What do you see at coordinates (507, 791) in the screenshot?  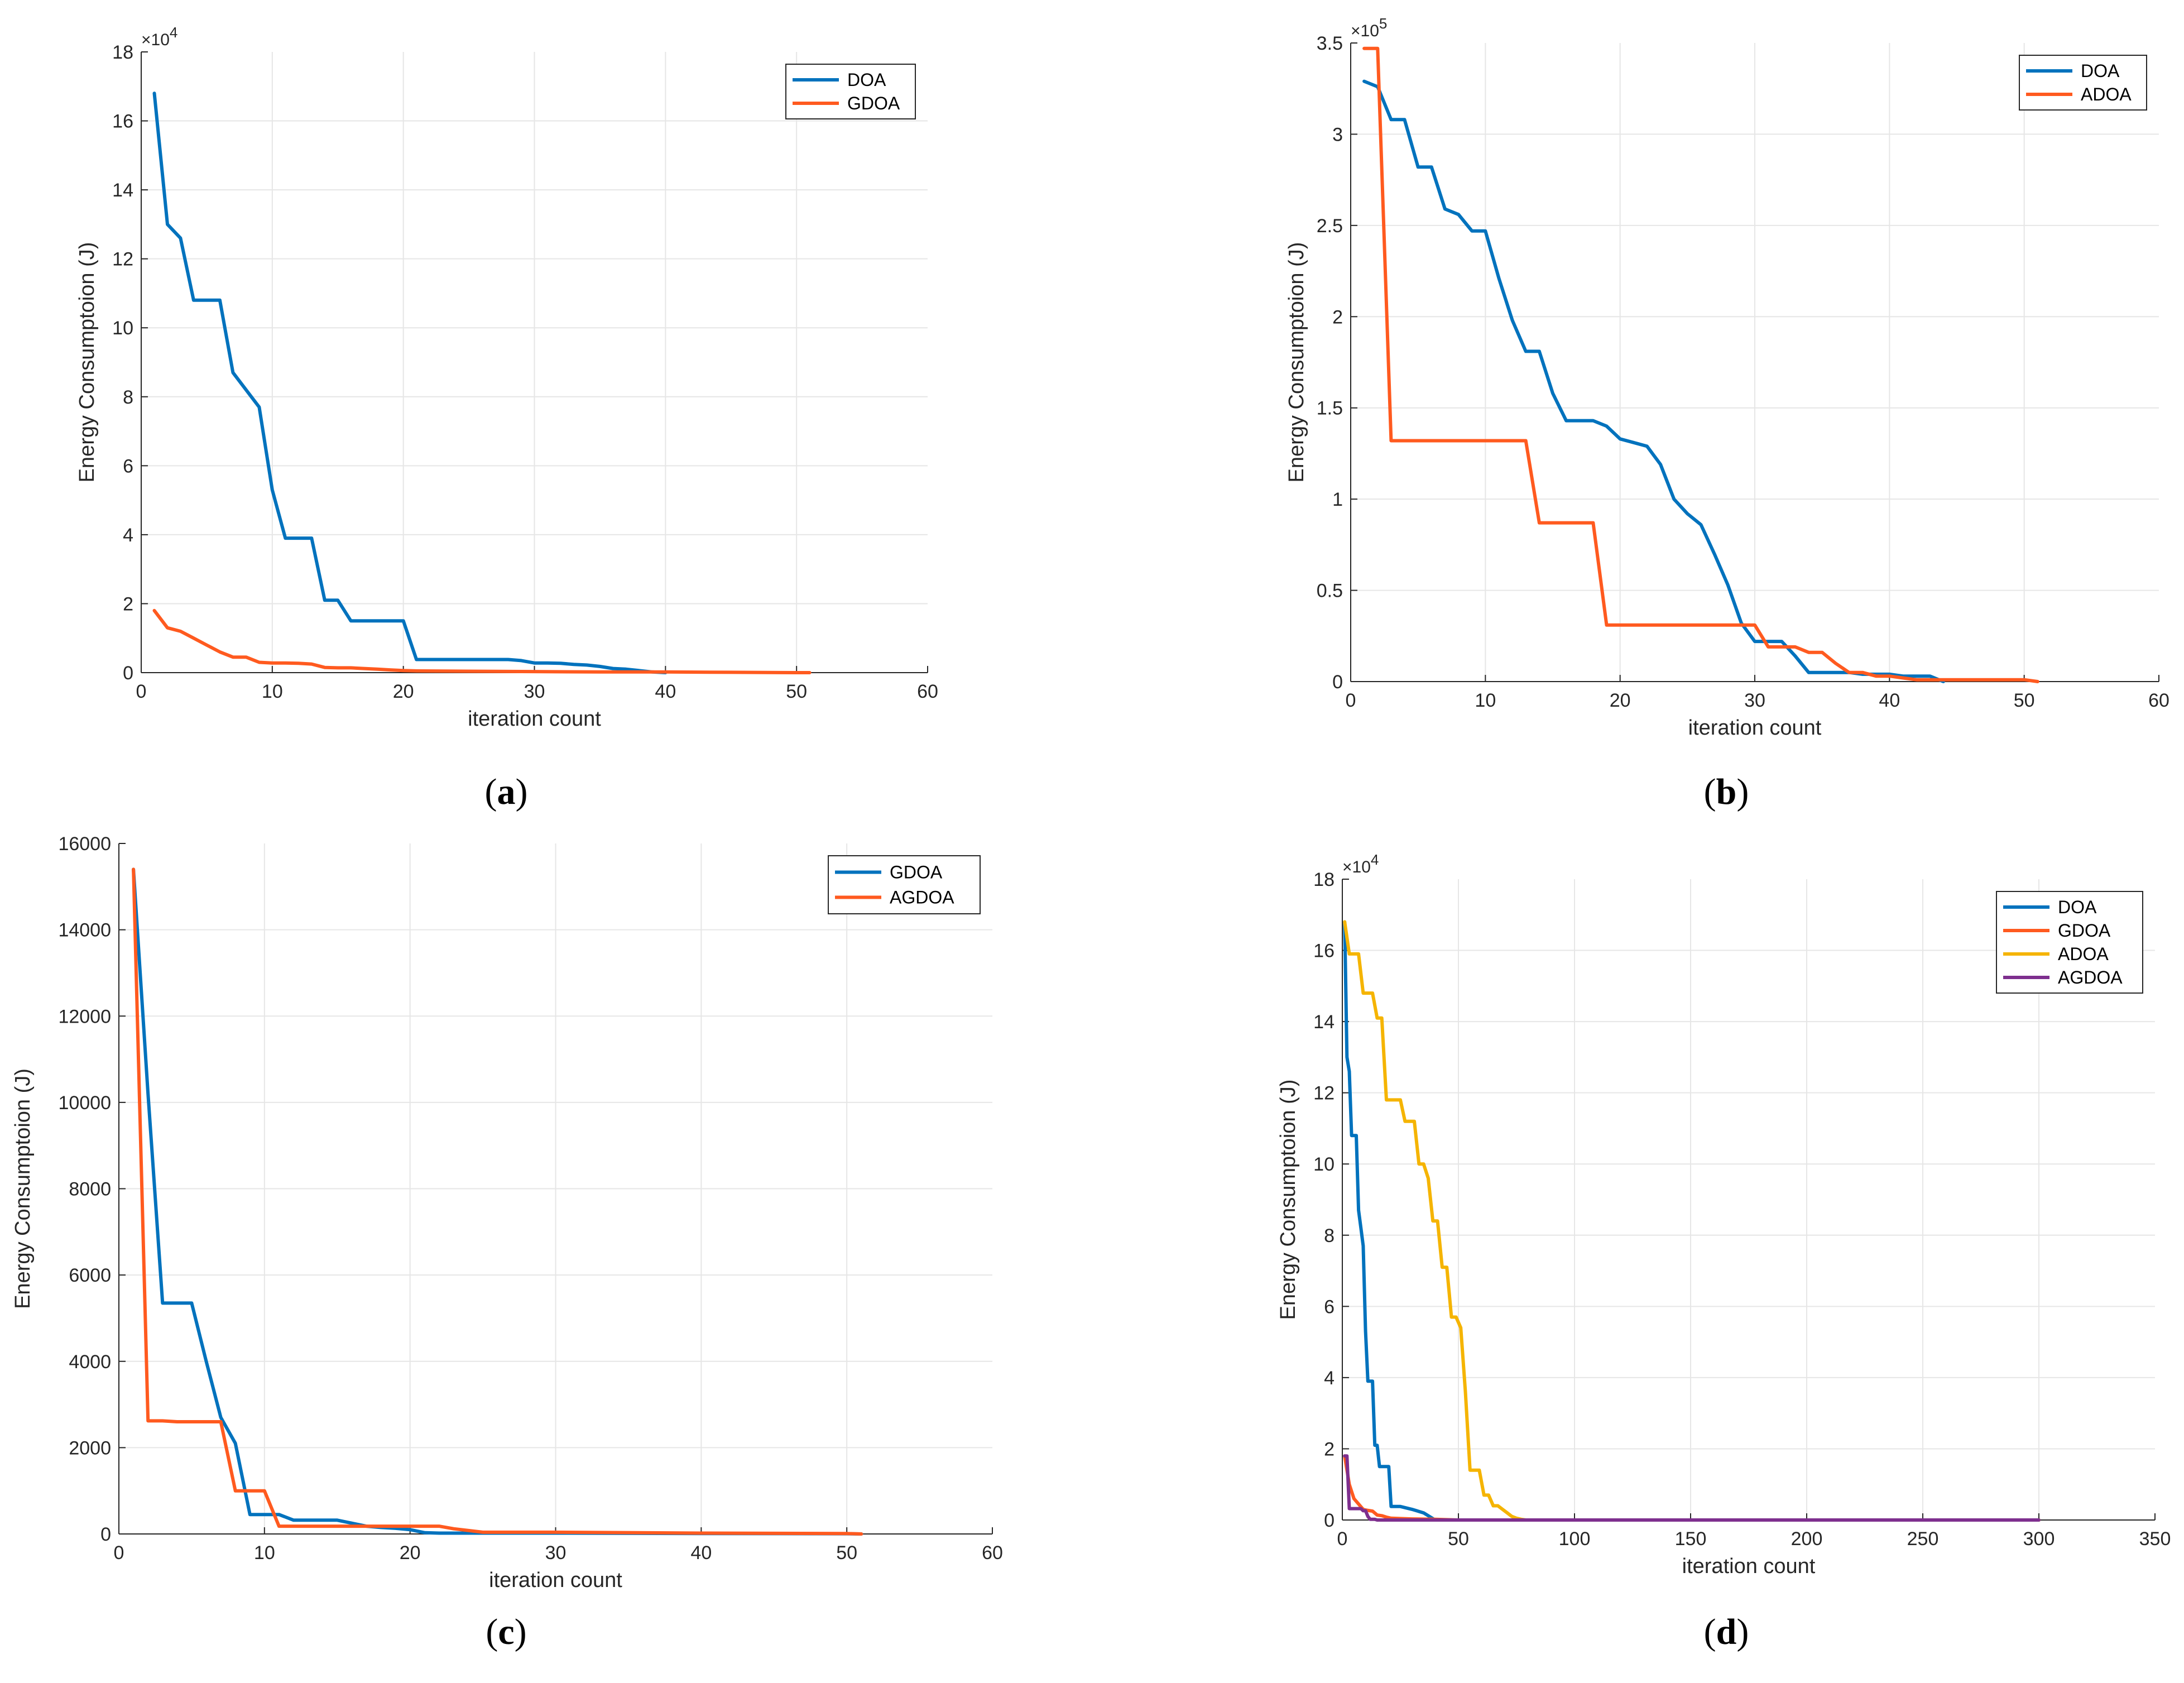 I see `panel-caption: (a)` at bounding box center [507, 791].